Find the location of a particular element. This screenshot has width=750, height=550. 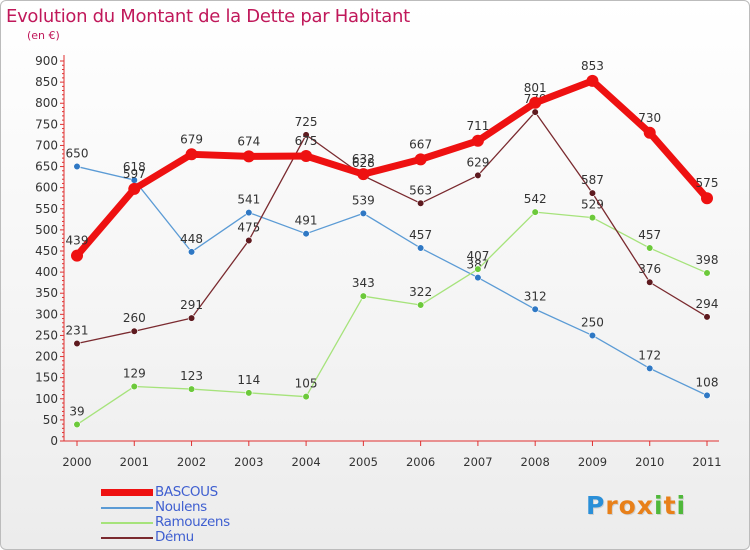

data-label-d-mu: 725 is located at coordinates (306, 122).